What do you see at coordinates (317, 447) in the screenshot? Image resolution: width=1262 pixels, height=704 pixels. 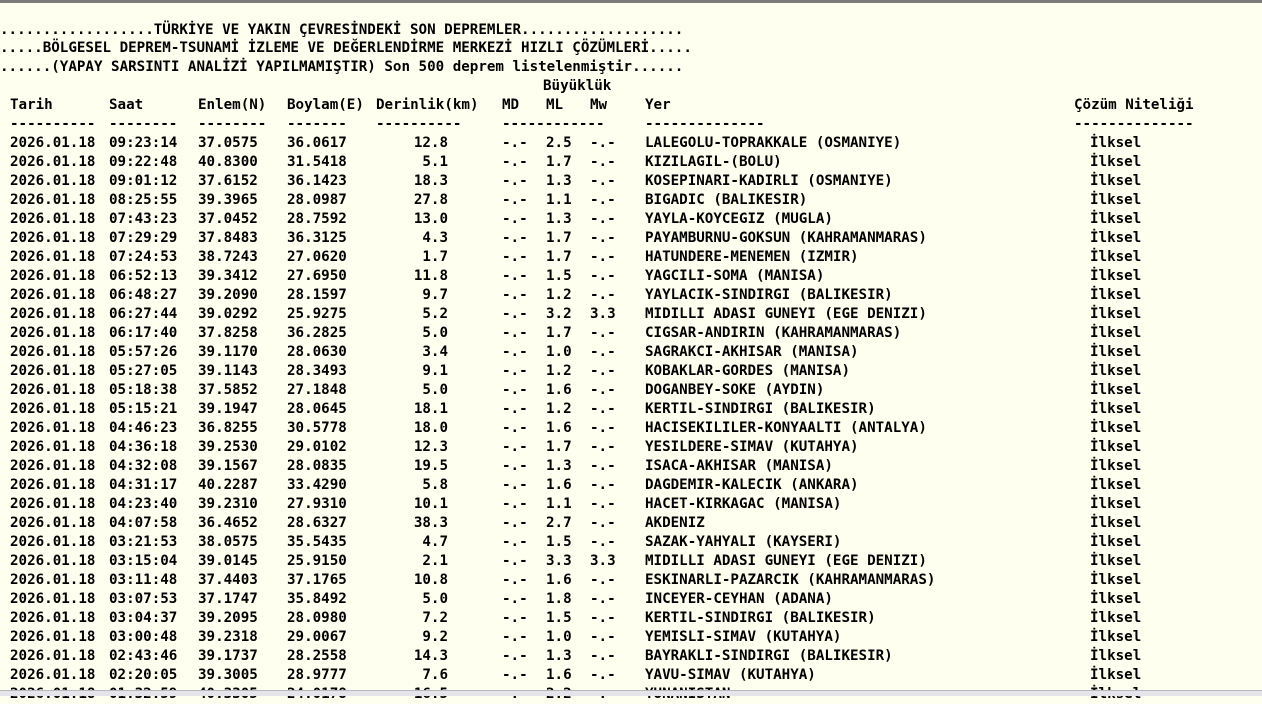 I see `cell-longitude: 29.0102` at bounding box center [317, 447].